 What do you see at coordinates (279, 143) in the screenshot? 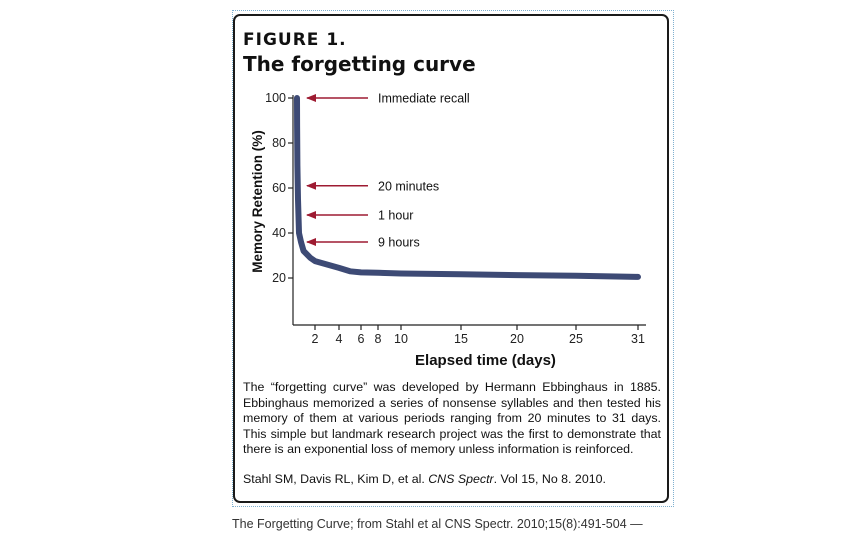
I see `y-tick-label: 80` at bounding box center [279, 143].